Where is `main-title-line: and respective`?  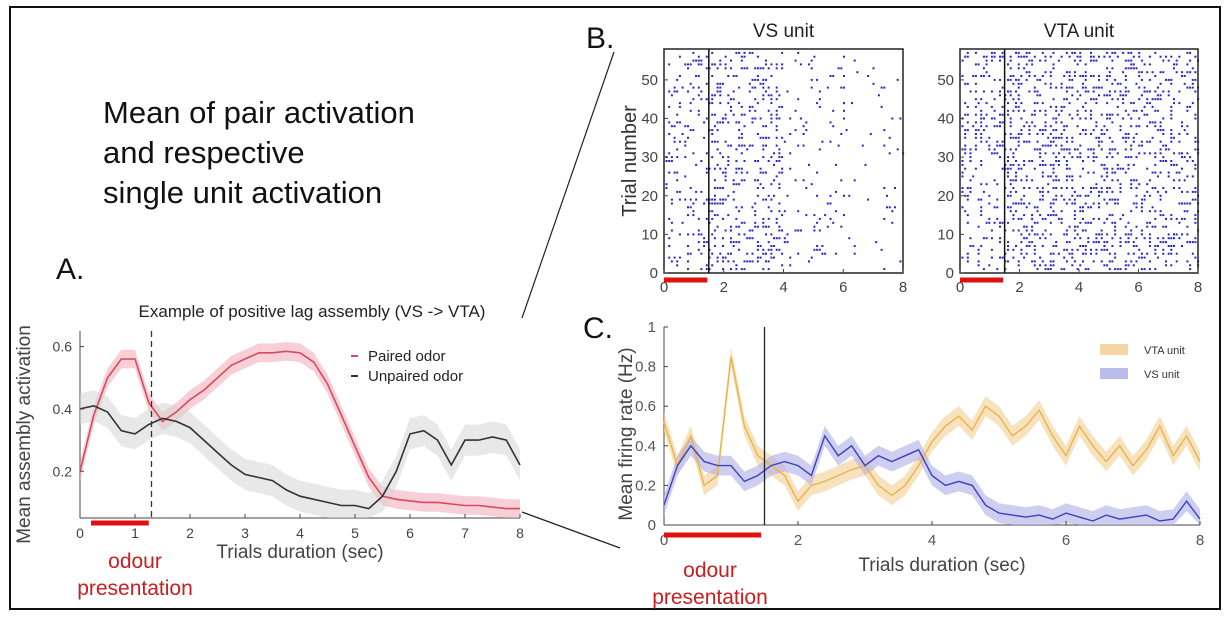
main-title-line: and respective is located at coordinates (204, 152).